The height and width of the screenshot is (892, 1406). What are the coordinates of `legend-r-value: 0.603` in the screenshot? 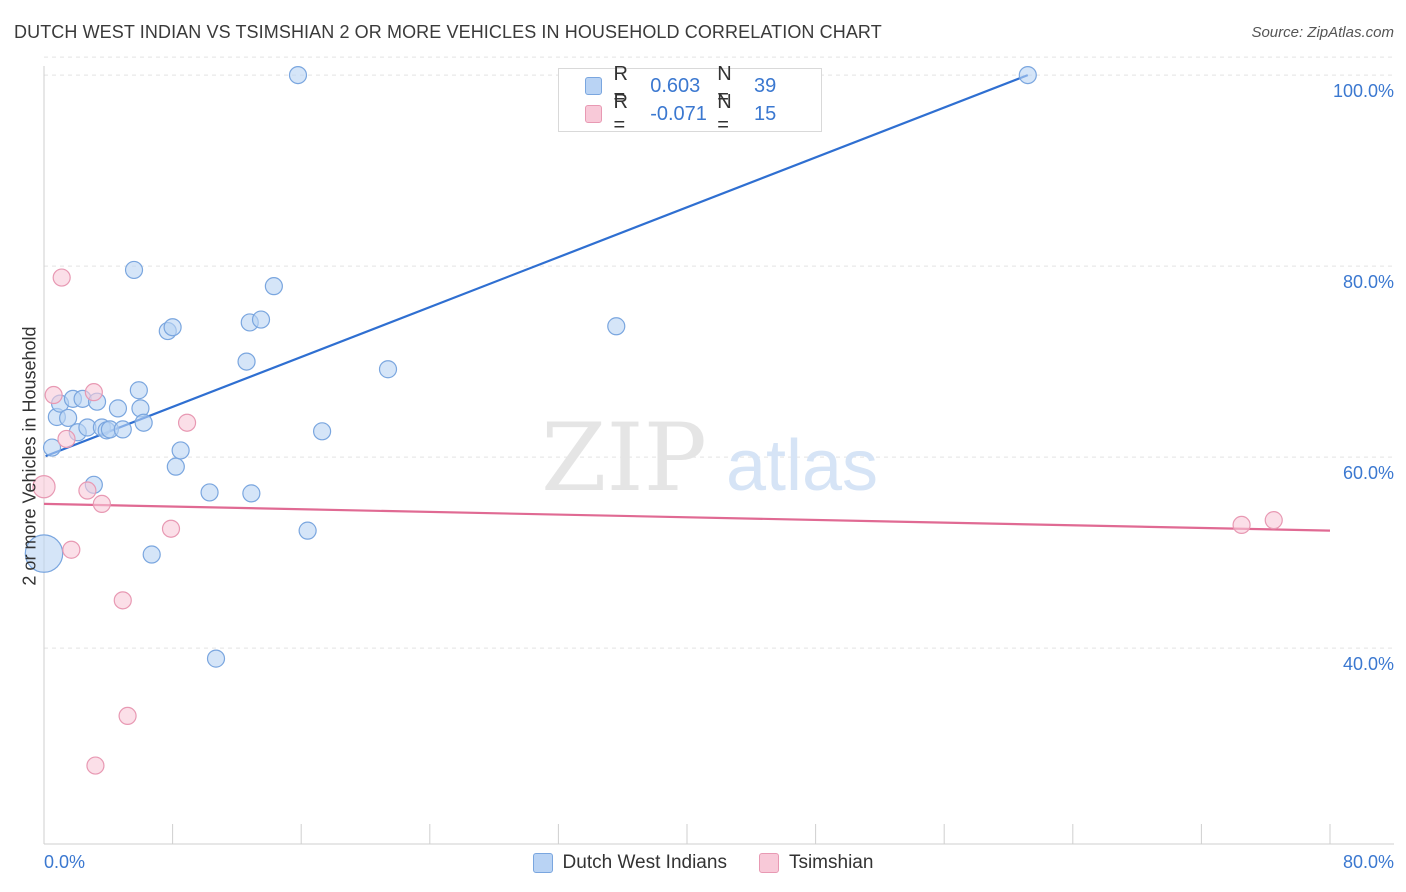 It's located at (675, 85).